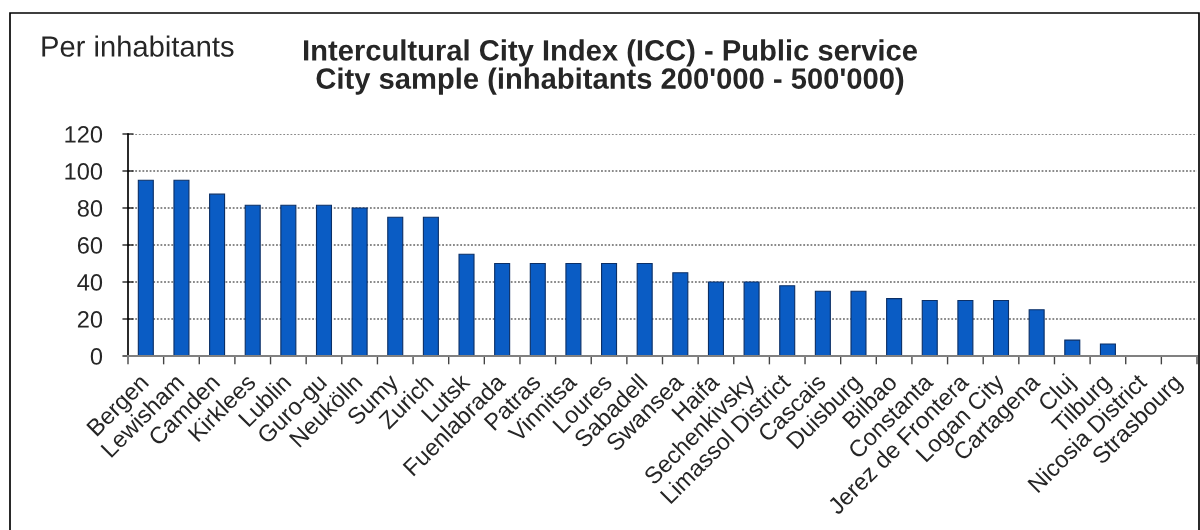 This screenshot has height=530, width=1200. Describe the element at coordinates (138, 46) in the screenshot. I see `y-axis-title: Per inhabitants` at that location.